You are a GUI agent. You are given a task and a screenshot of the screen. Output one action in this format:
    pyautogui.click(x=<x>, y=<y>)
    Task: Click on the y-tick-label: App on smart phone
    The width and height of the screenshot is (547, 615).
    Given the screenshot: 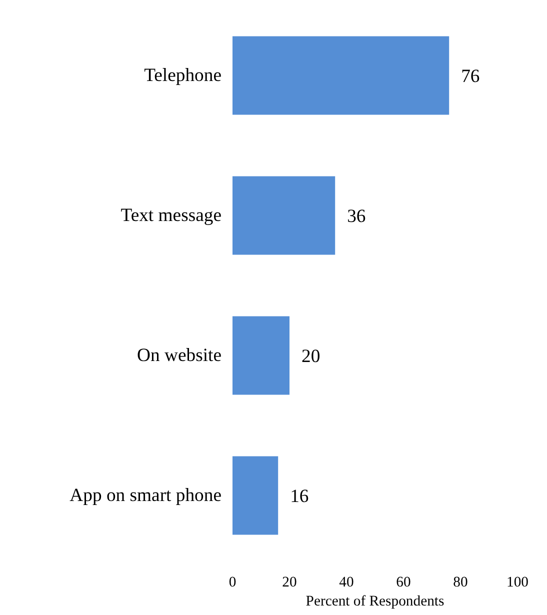 What is the action you would take?
    pyautogui.click(x=146, y=495)
    